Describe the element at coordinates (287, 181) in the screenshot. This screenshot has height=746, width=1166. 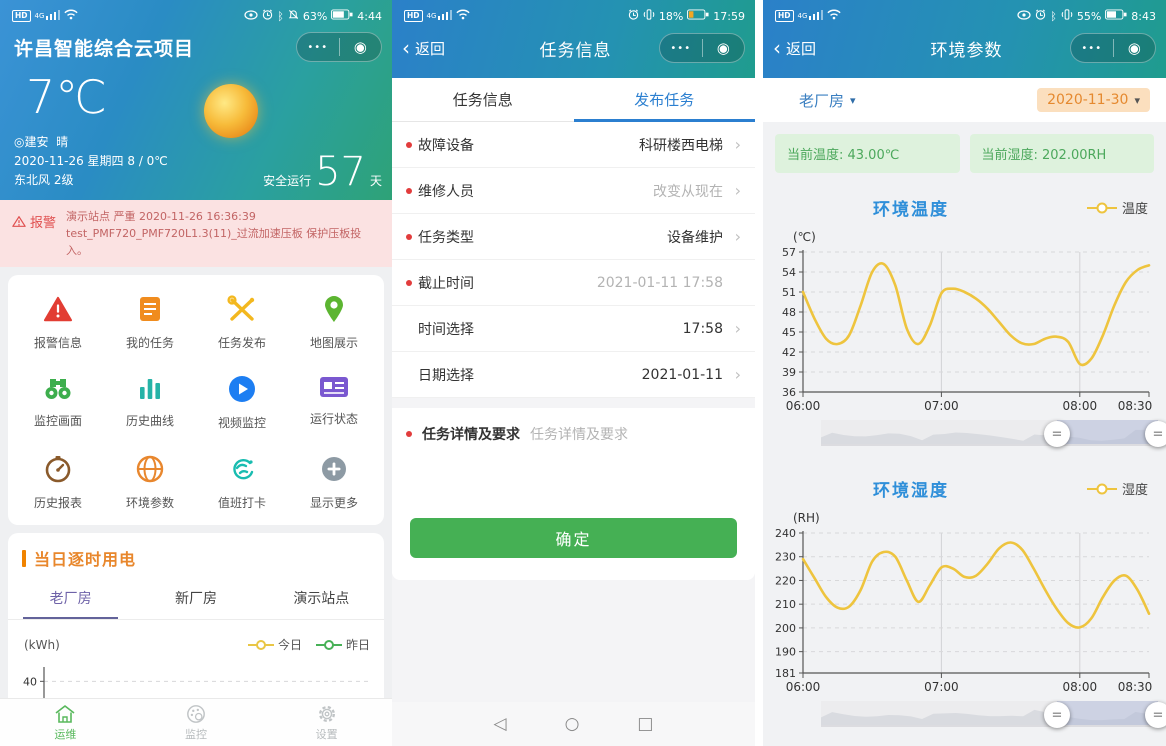
I see `safe-running-label: 安全运行` at that location.